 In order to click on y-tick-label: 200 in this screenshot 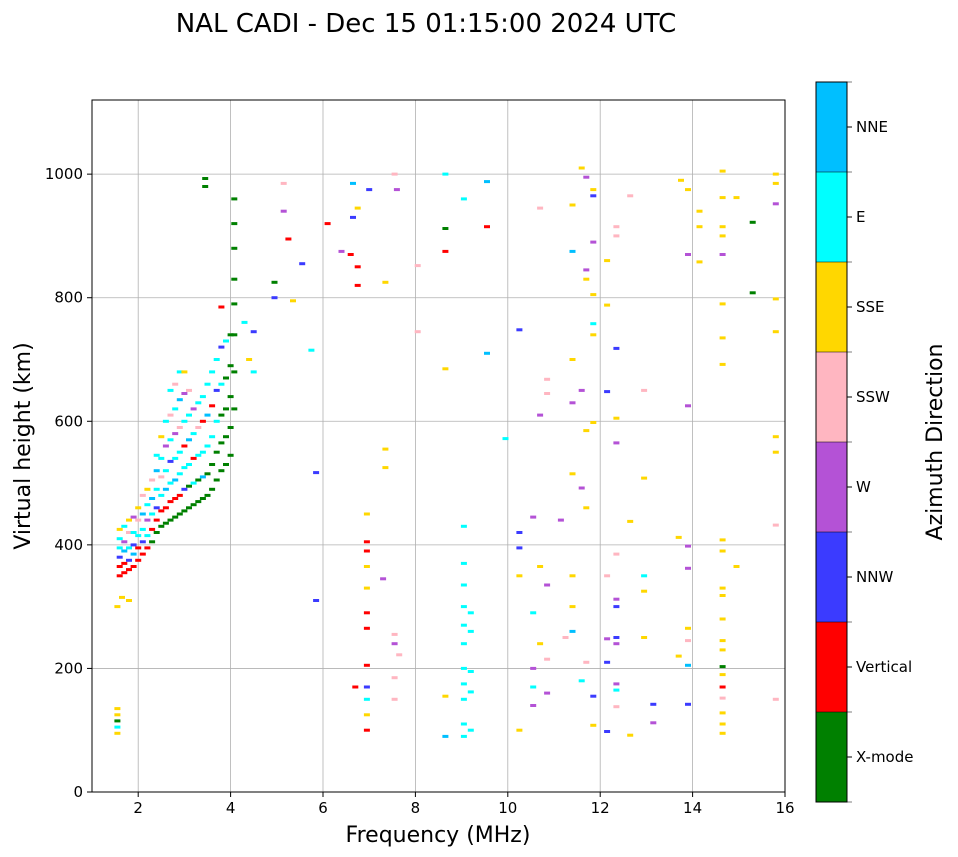, I will do `click(68, 668)`.